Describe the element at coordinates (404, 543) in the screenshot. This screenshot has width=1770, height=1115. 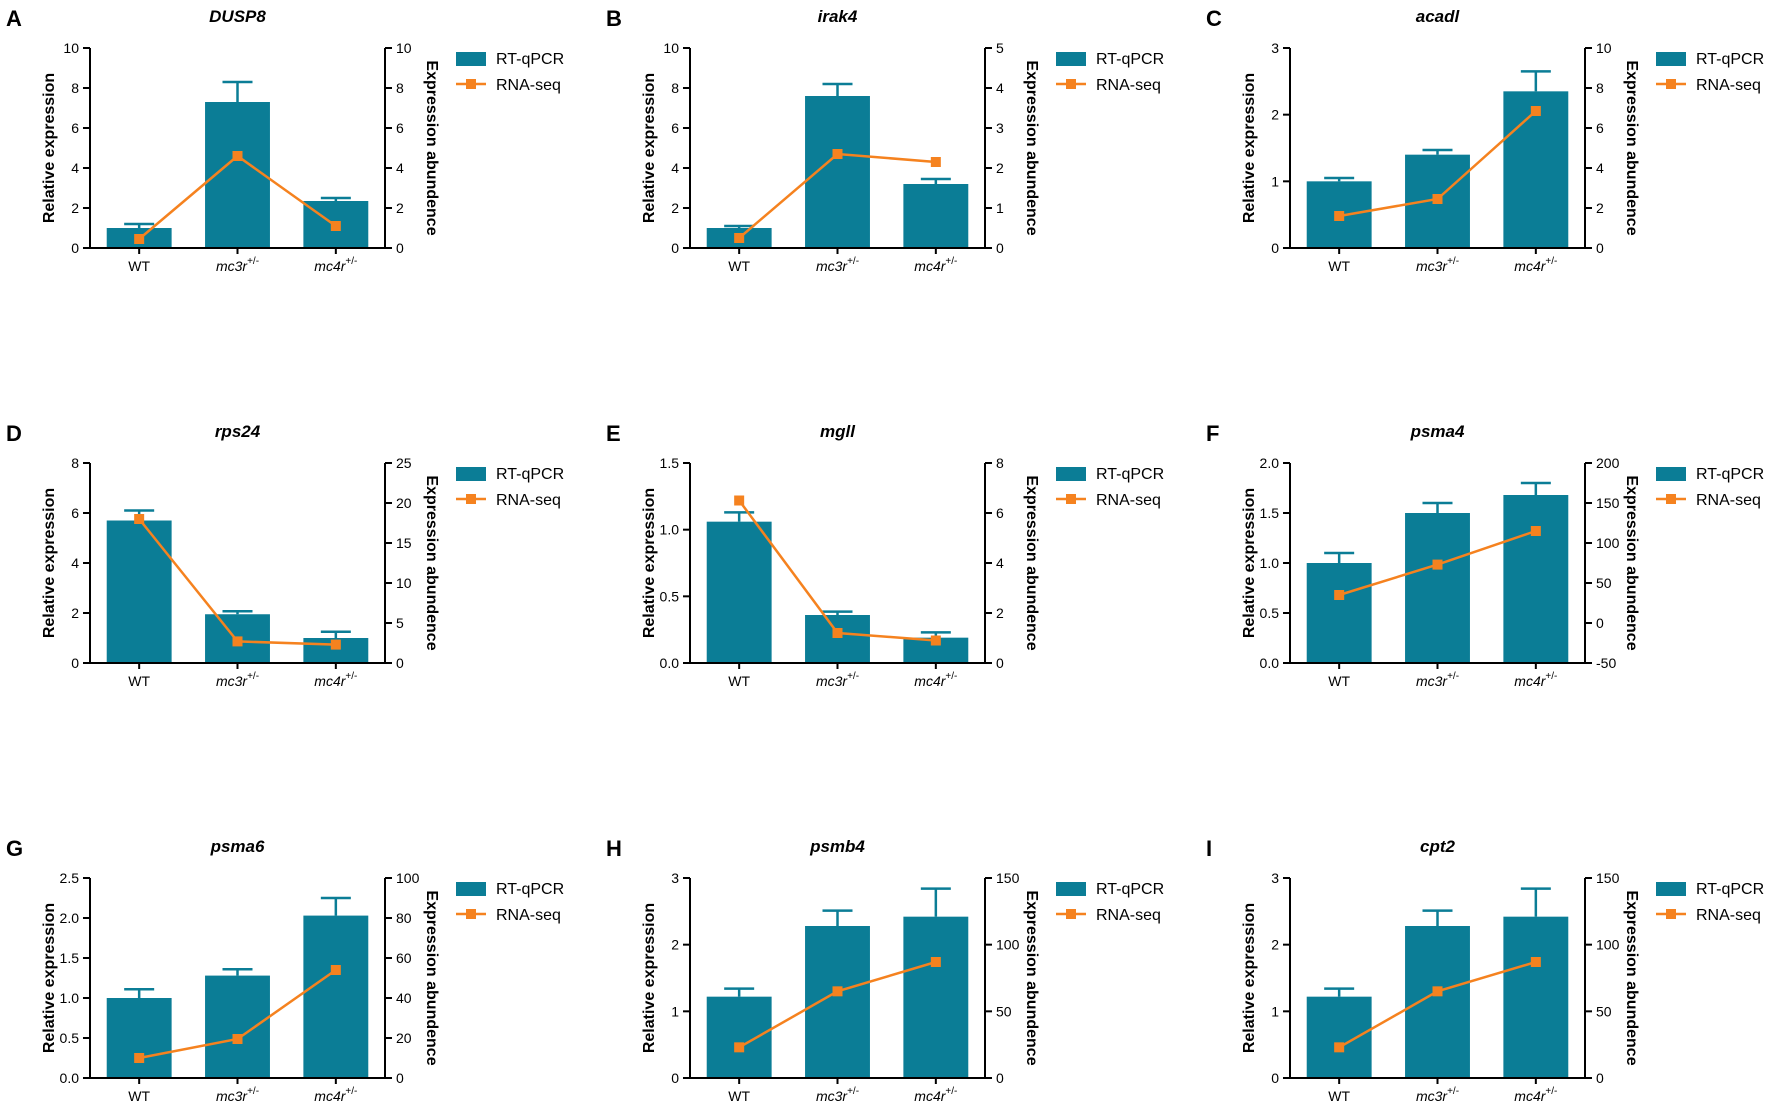
I see `right-tick-label: 15` at that location.